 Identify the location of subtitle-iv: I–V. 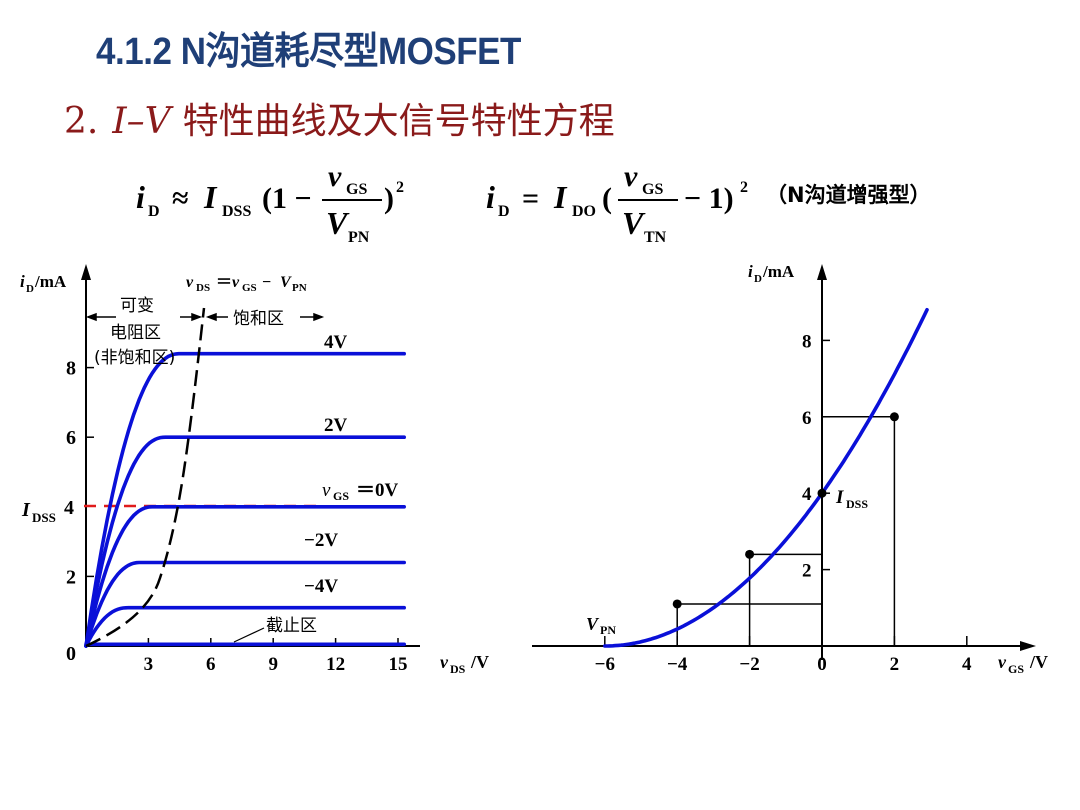
(141, 121).